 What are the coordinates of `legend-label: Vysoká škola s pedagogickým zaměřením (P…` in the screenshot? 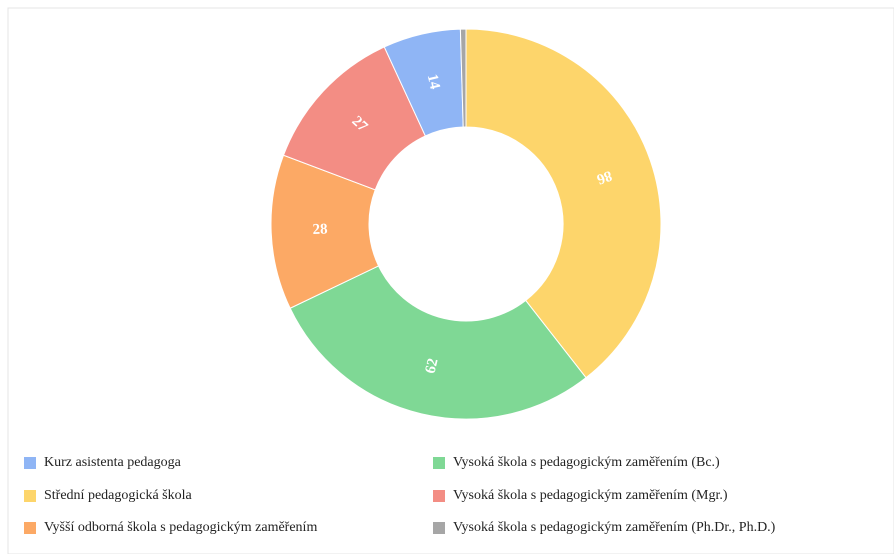 It's located at (614, 527).